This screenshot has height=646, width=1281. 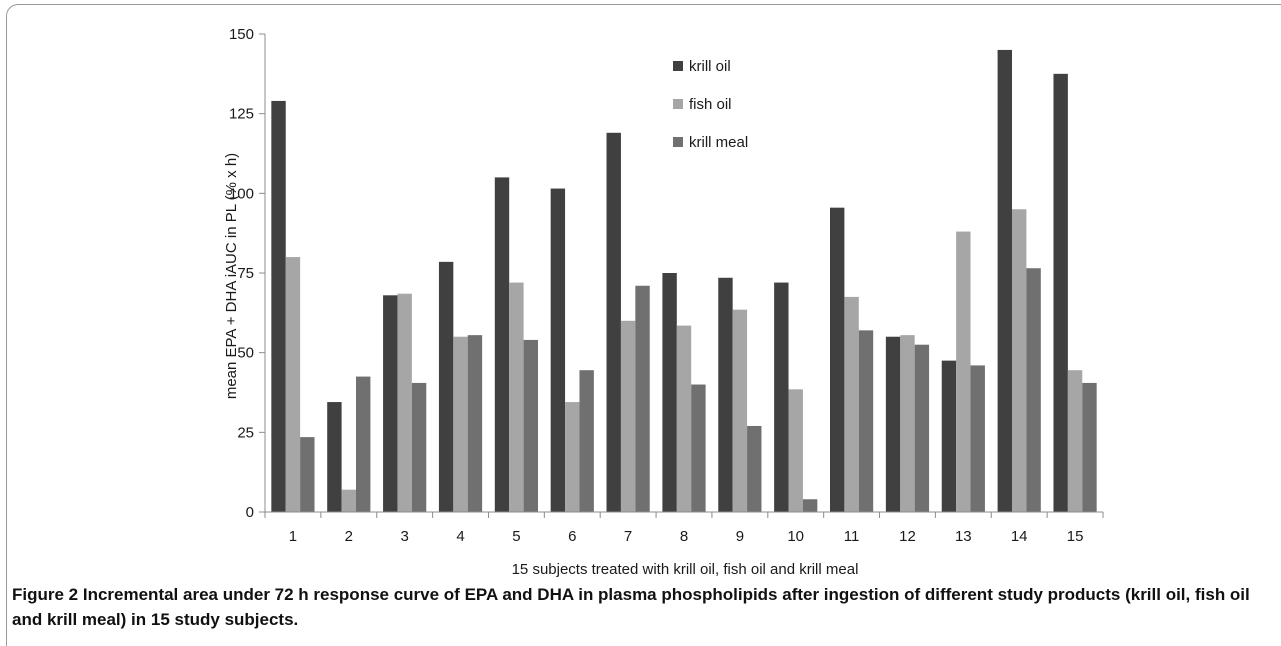 What do you see at coordinates (678, 104) in the screenshot?
I see `legend-swatch-fish-oil` at bounding box center [678, 104].